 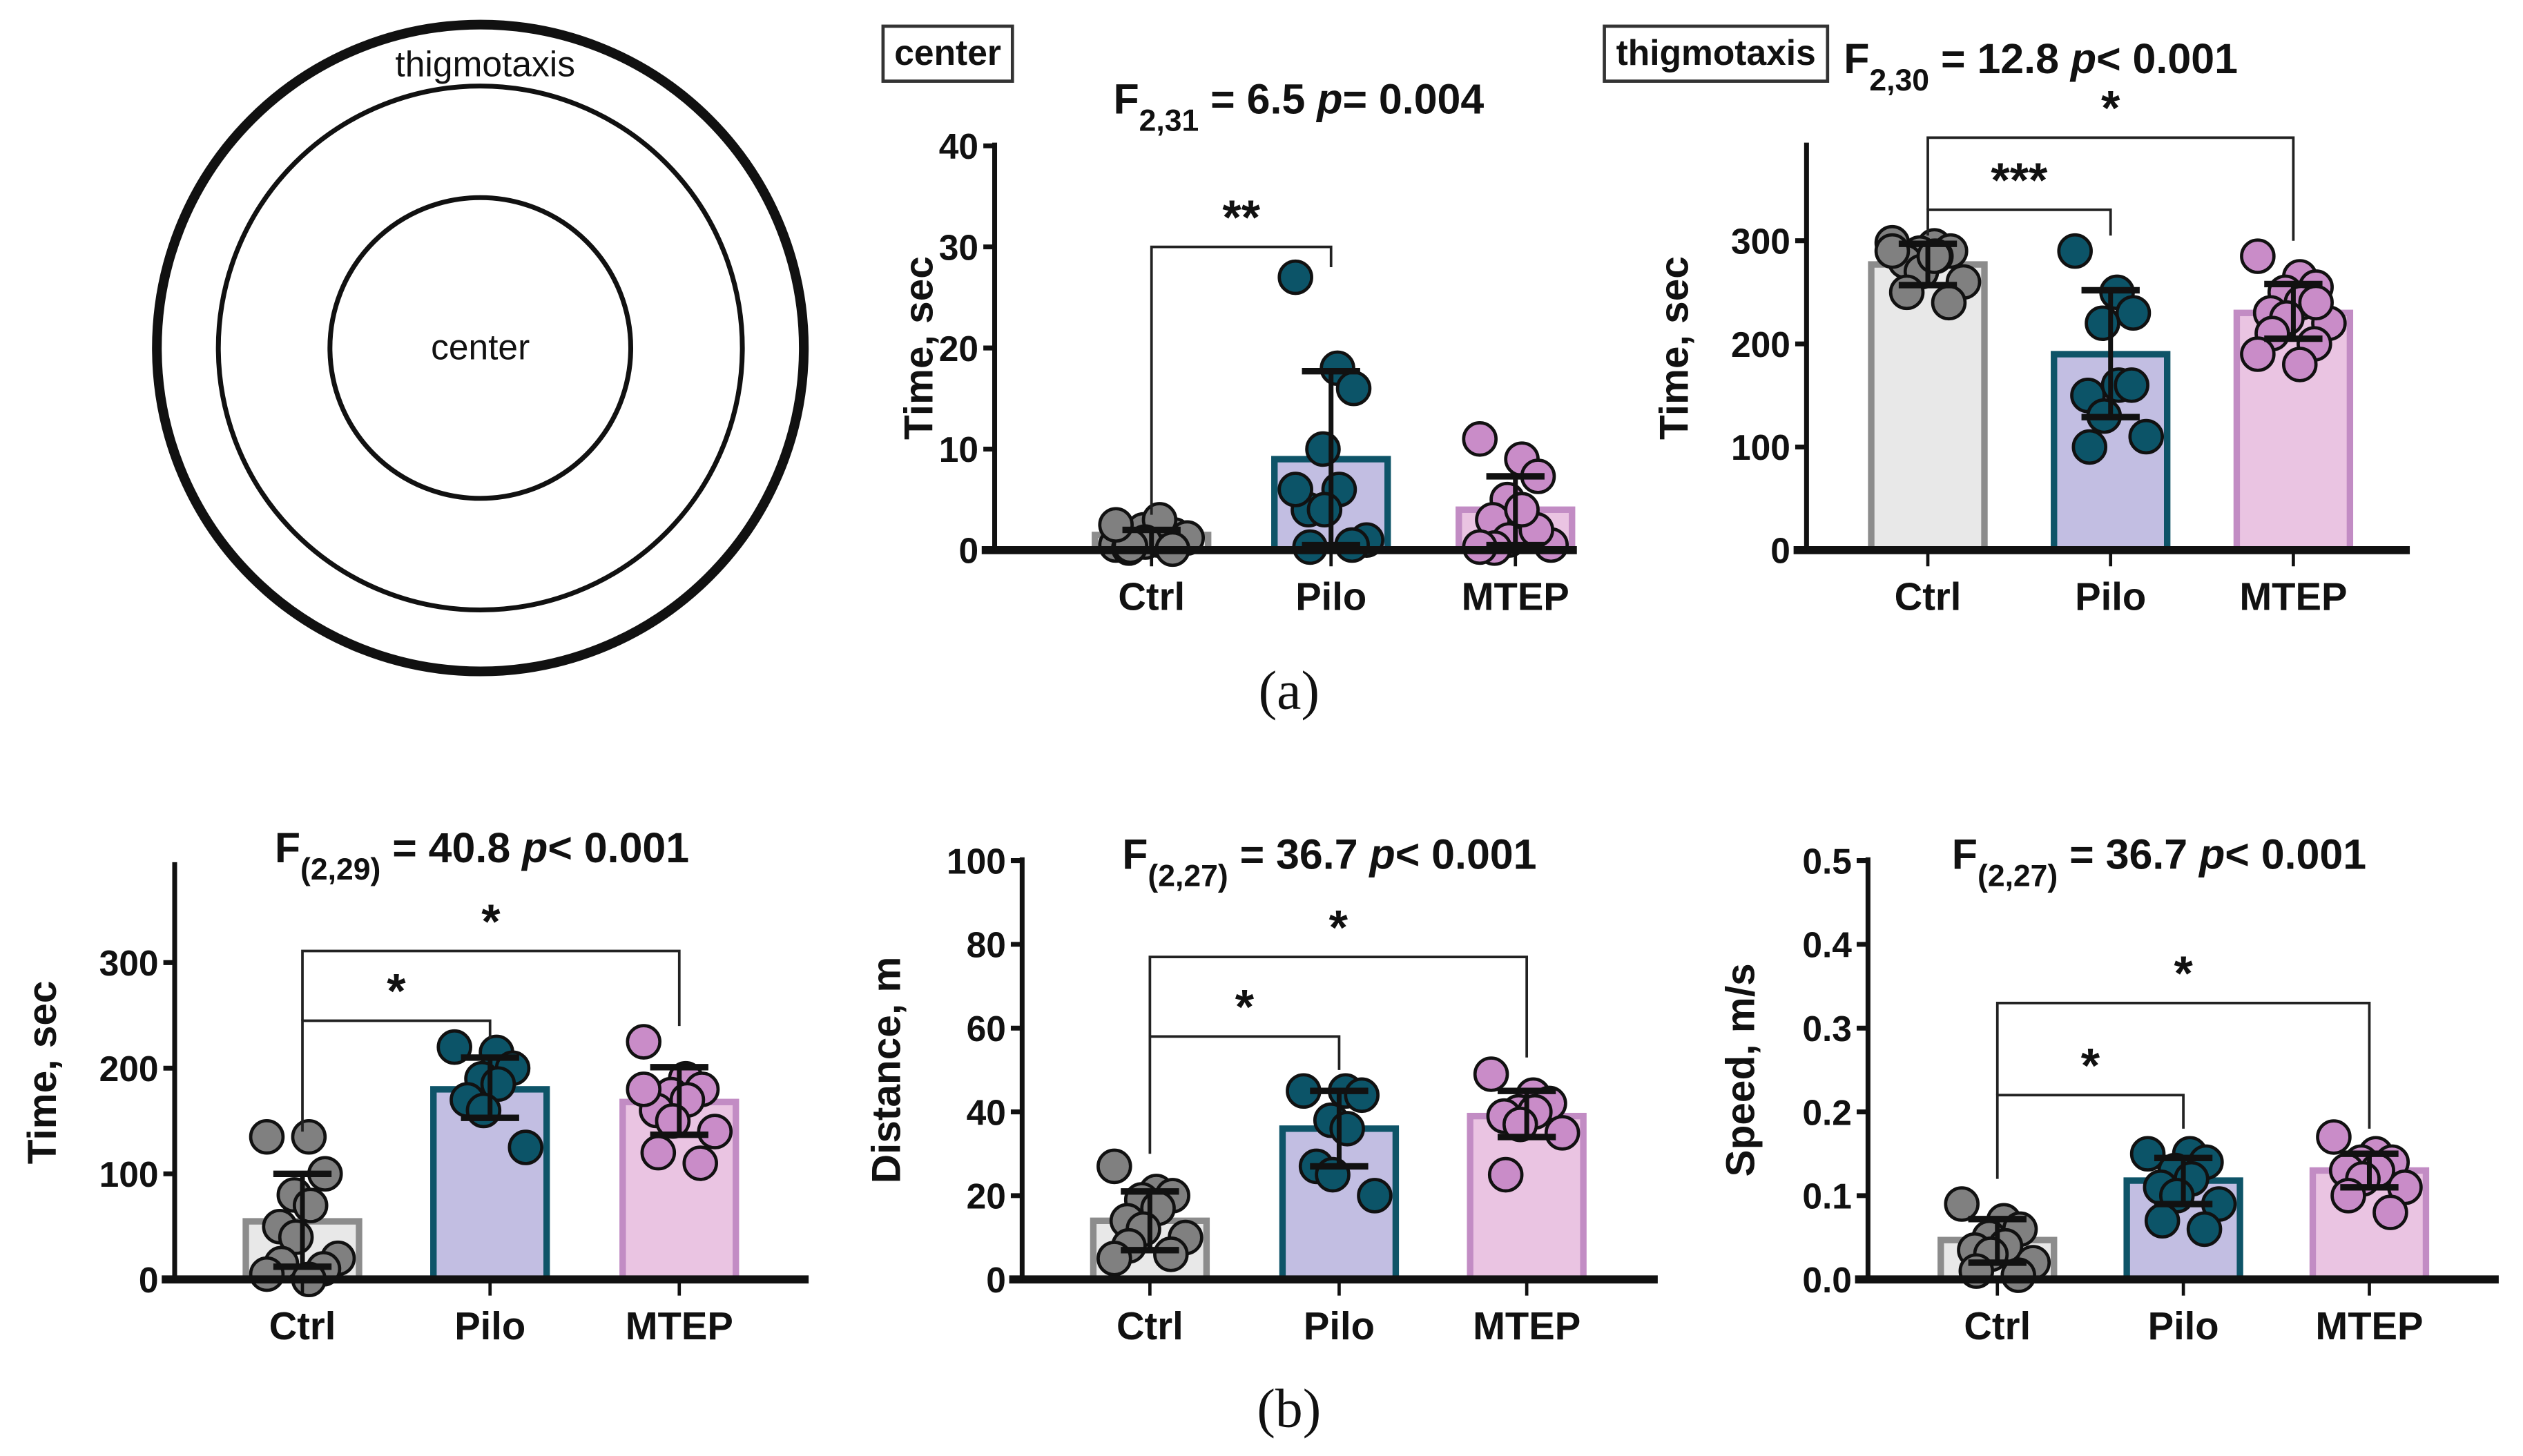 What do you see at coordinates (1827, 1029) in the screenshot?
I see `y-tick-label: 0.3` at bounding box center [1827, 1029].